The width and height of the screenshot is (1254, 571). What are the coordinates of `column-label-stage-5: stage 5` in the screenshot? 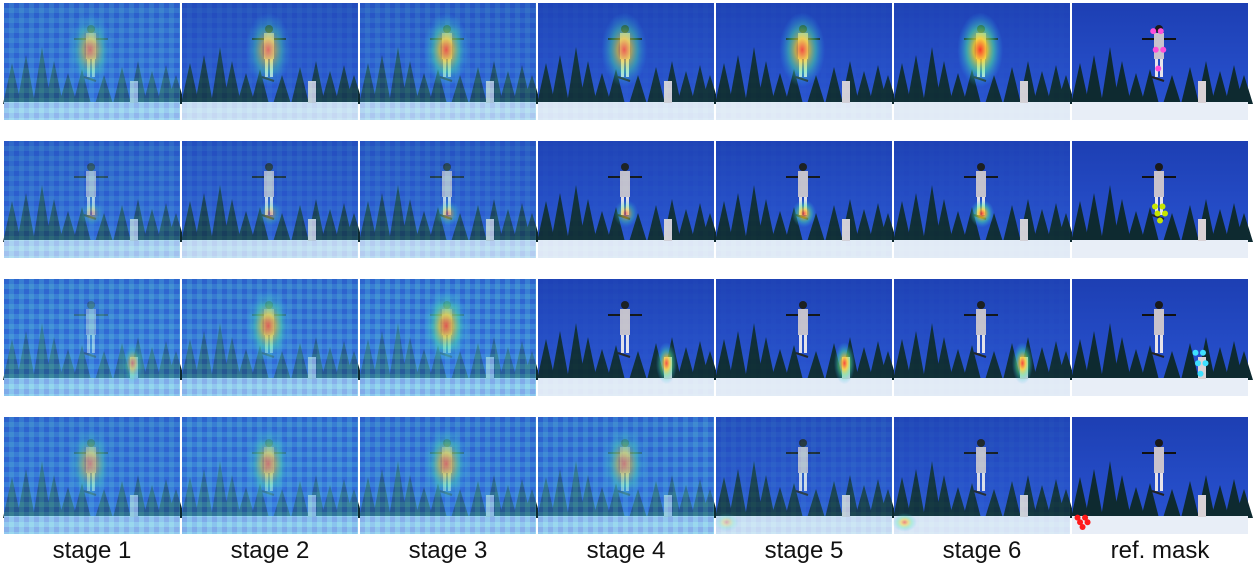 It's located at (804, 550).